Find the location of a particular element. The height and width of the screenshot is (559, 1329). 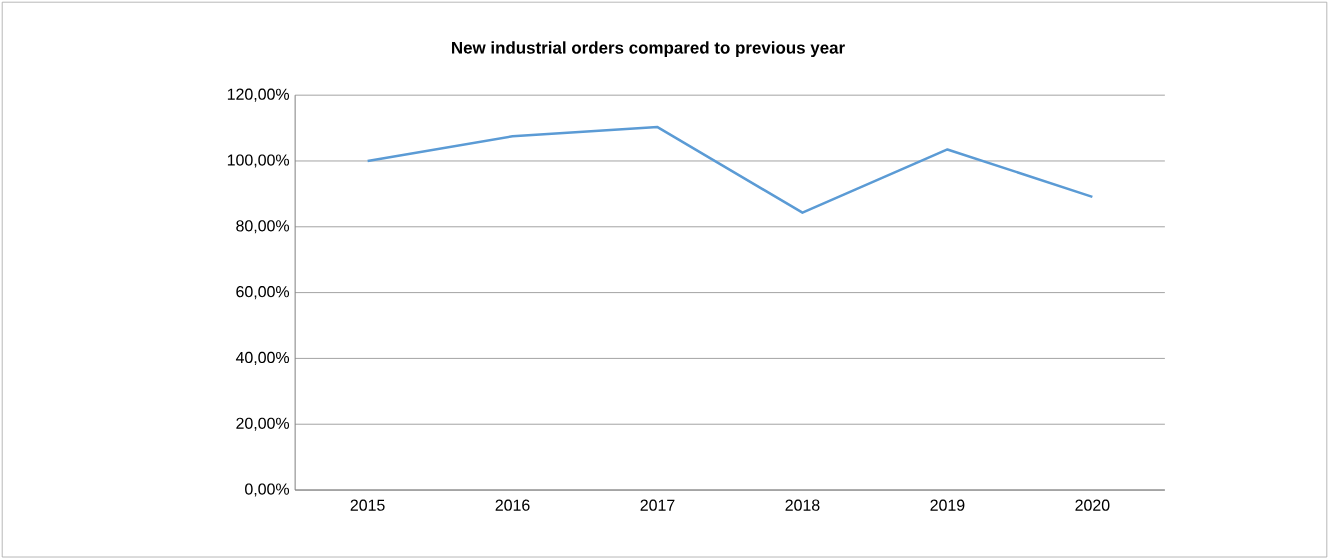

y-tick-label: 100,00% is located at coordinates (258, 161).